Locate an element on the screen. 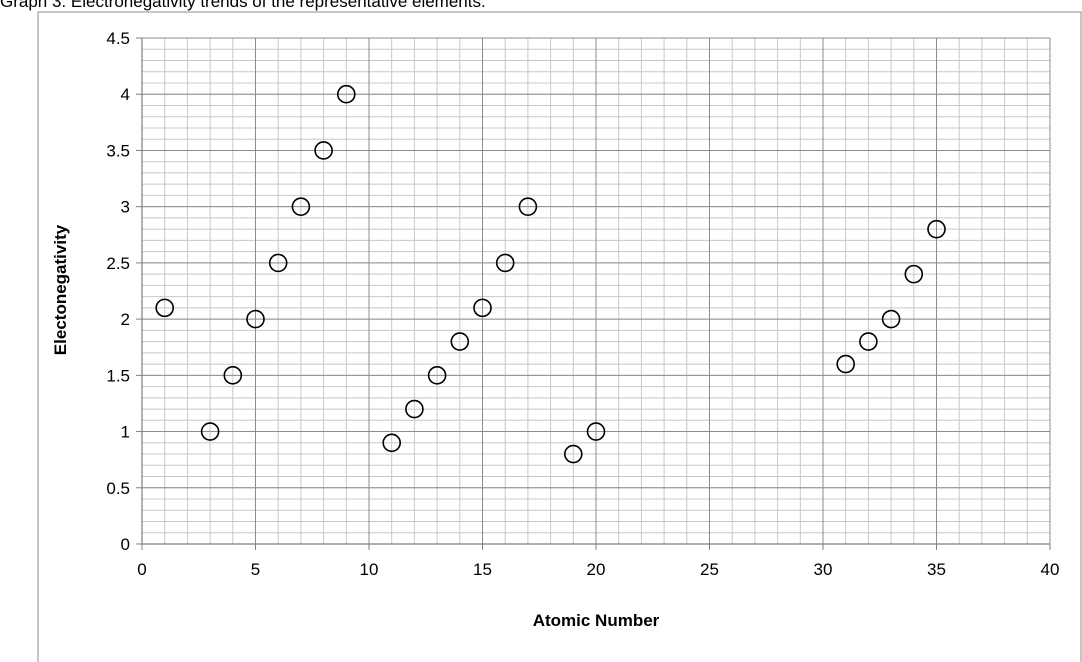 The height and width of the screenshot is (662, 1082). y-tick-label: 4 is located at coordinates (125, 94).